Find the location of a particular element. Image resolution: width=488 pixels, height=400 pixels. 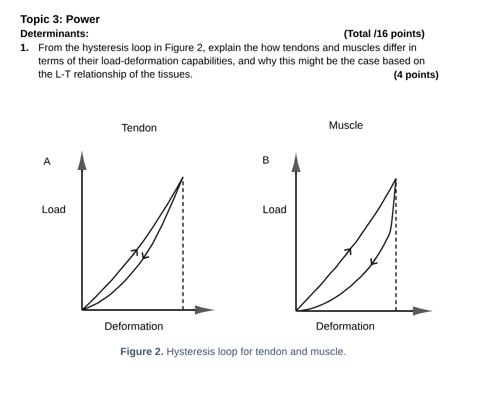

text: B is located at coordinates (266, 160).